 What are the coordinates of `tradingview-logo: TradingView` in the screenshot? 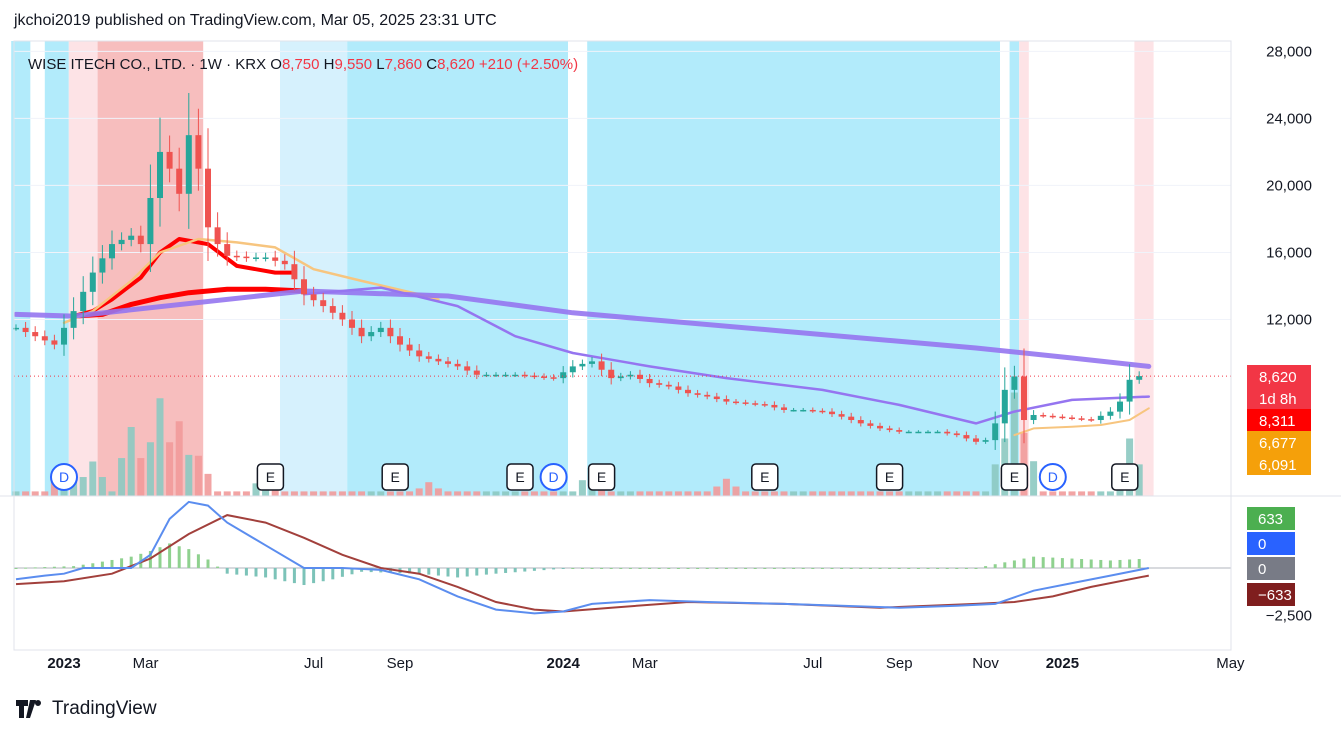 It's located at (86, 709).